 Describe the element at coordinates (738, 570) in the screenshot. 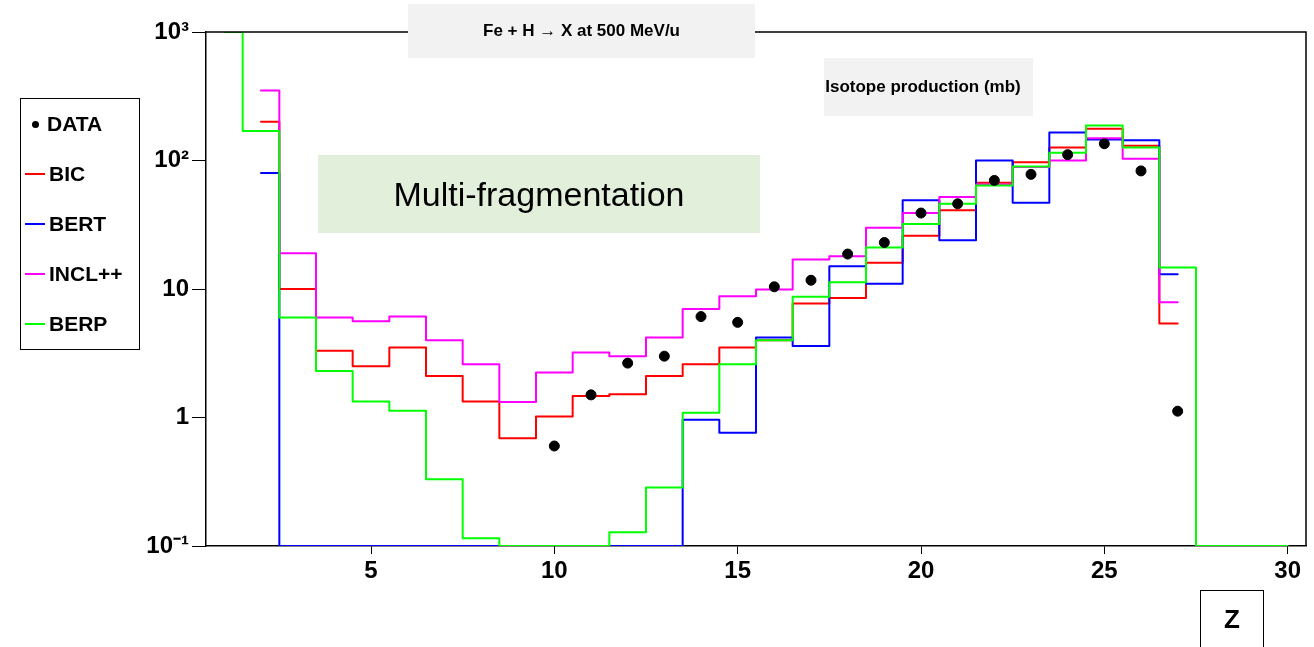

I see `x-tick-label: 15` at that location.